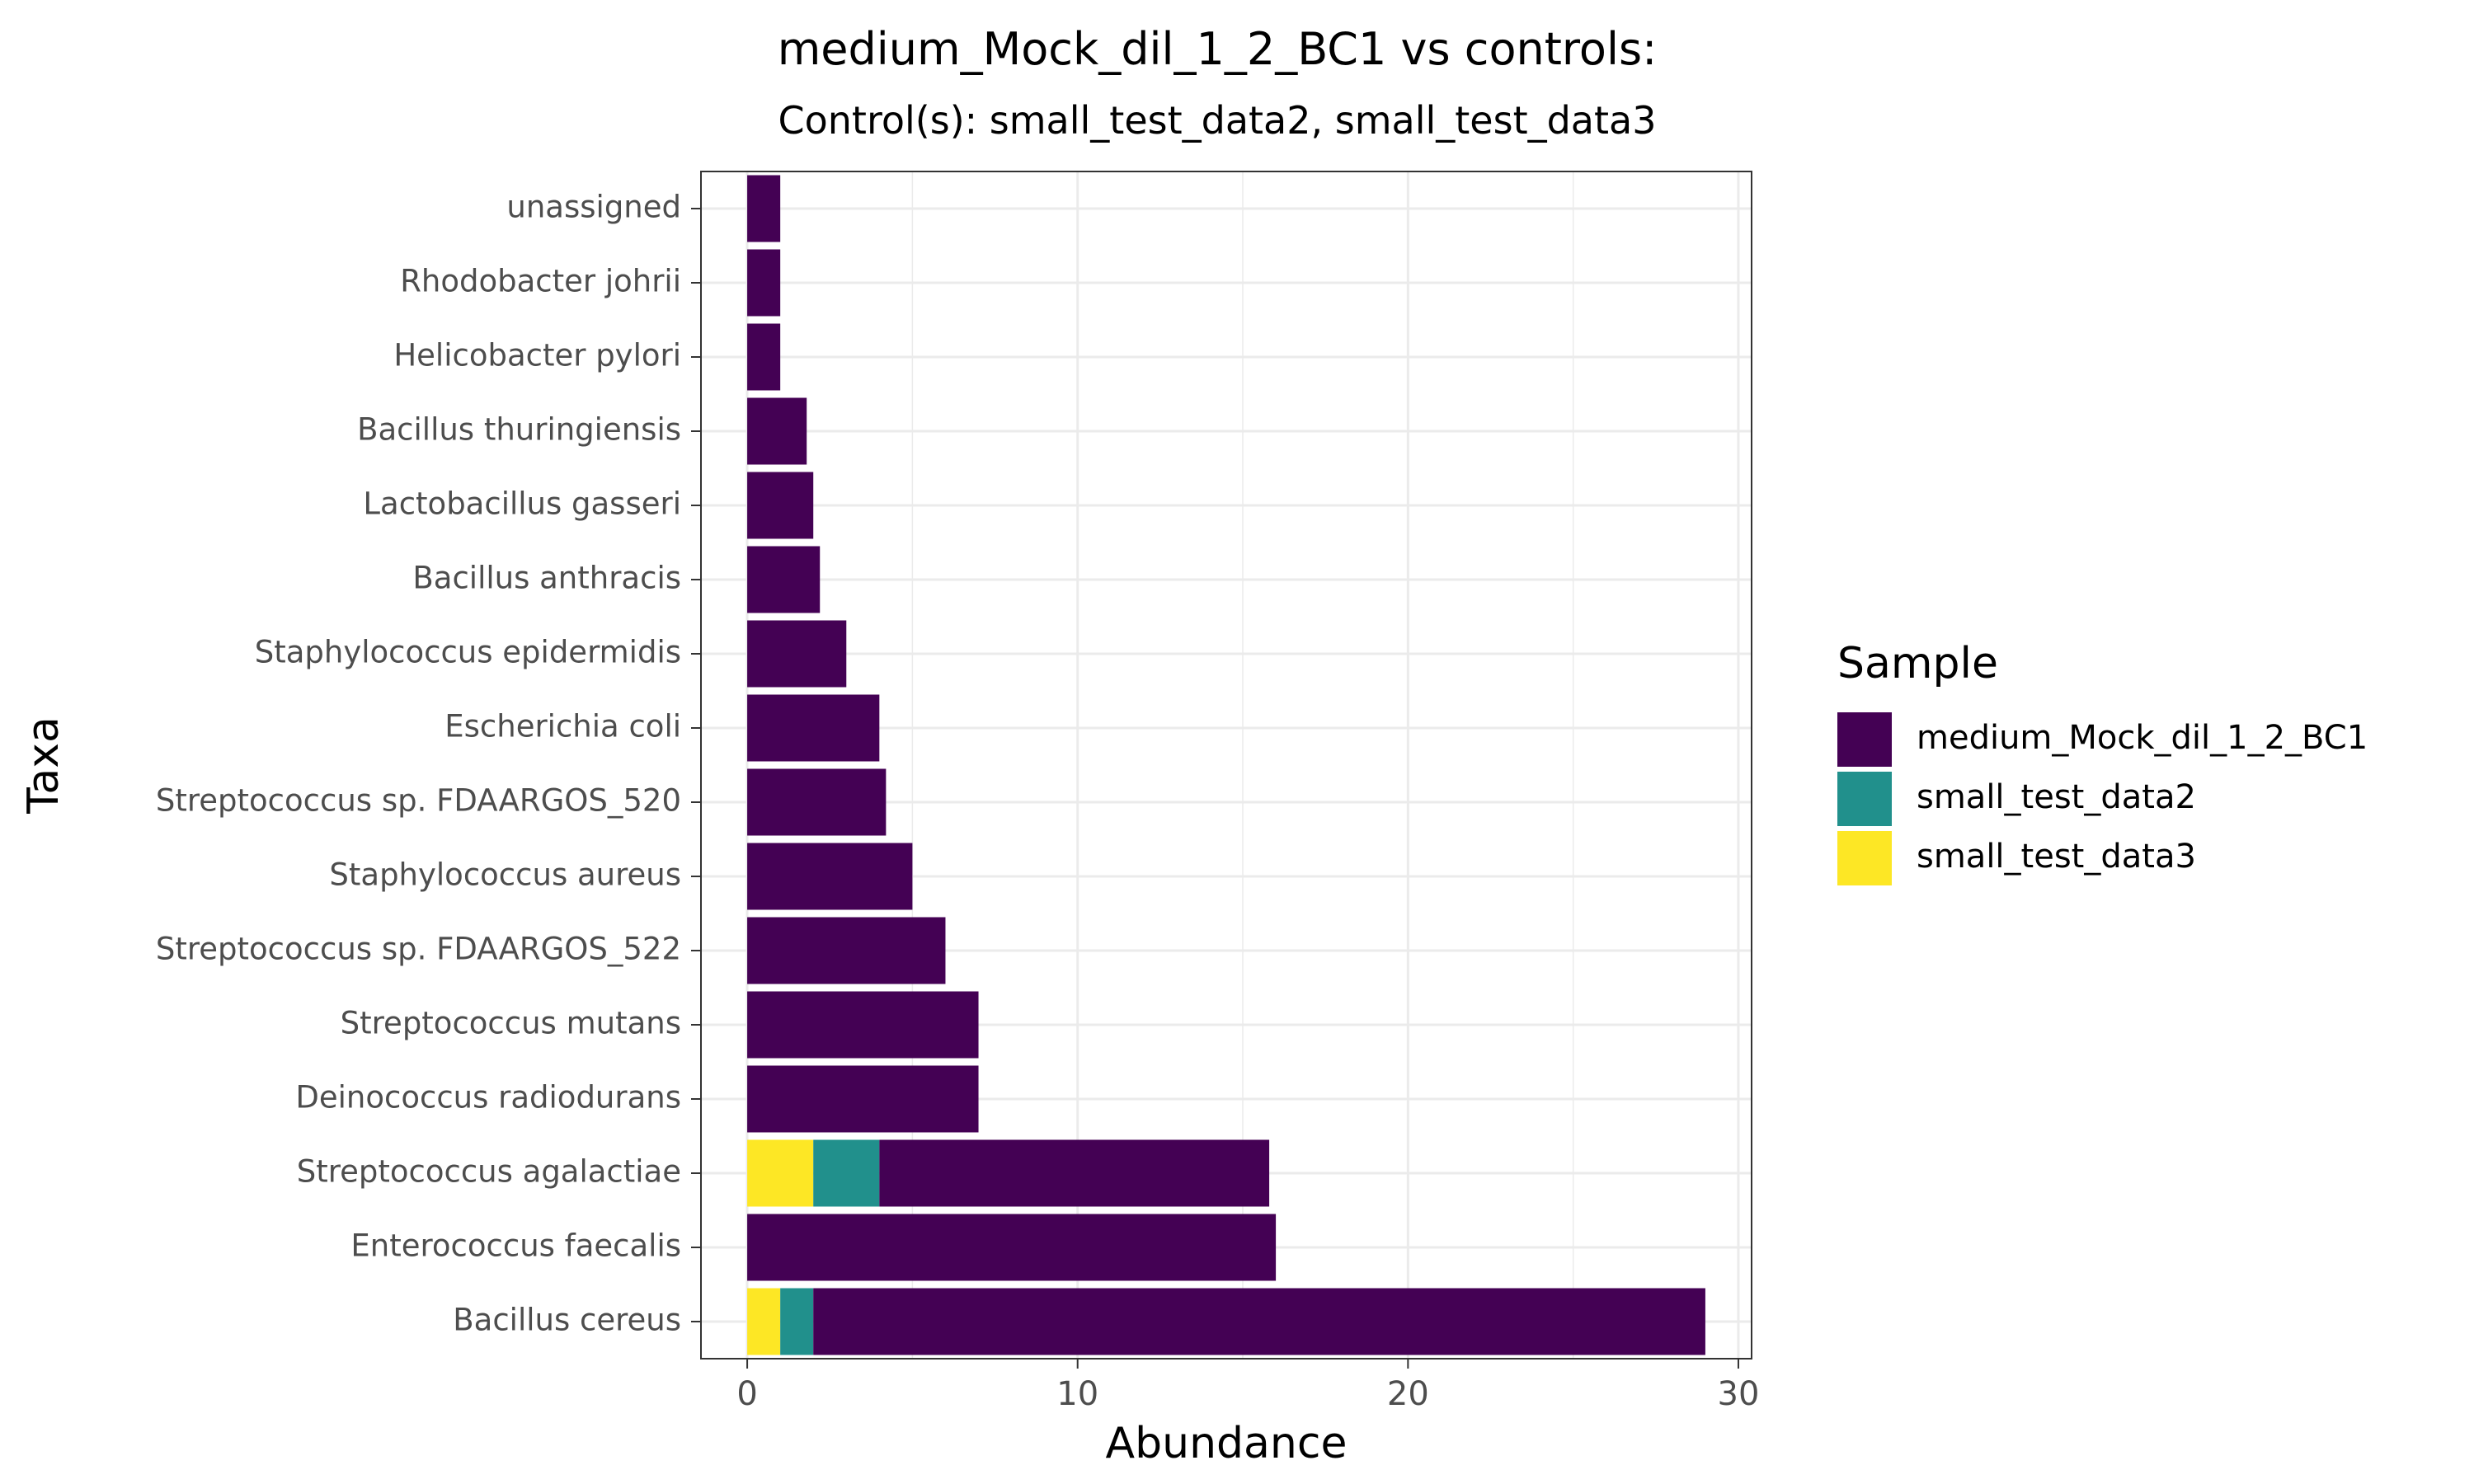 This screenshot has height=1484, width=2474. I want to click on y-tick-label: unassigned, so click(593, 207).